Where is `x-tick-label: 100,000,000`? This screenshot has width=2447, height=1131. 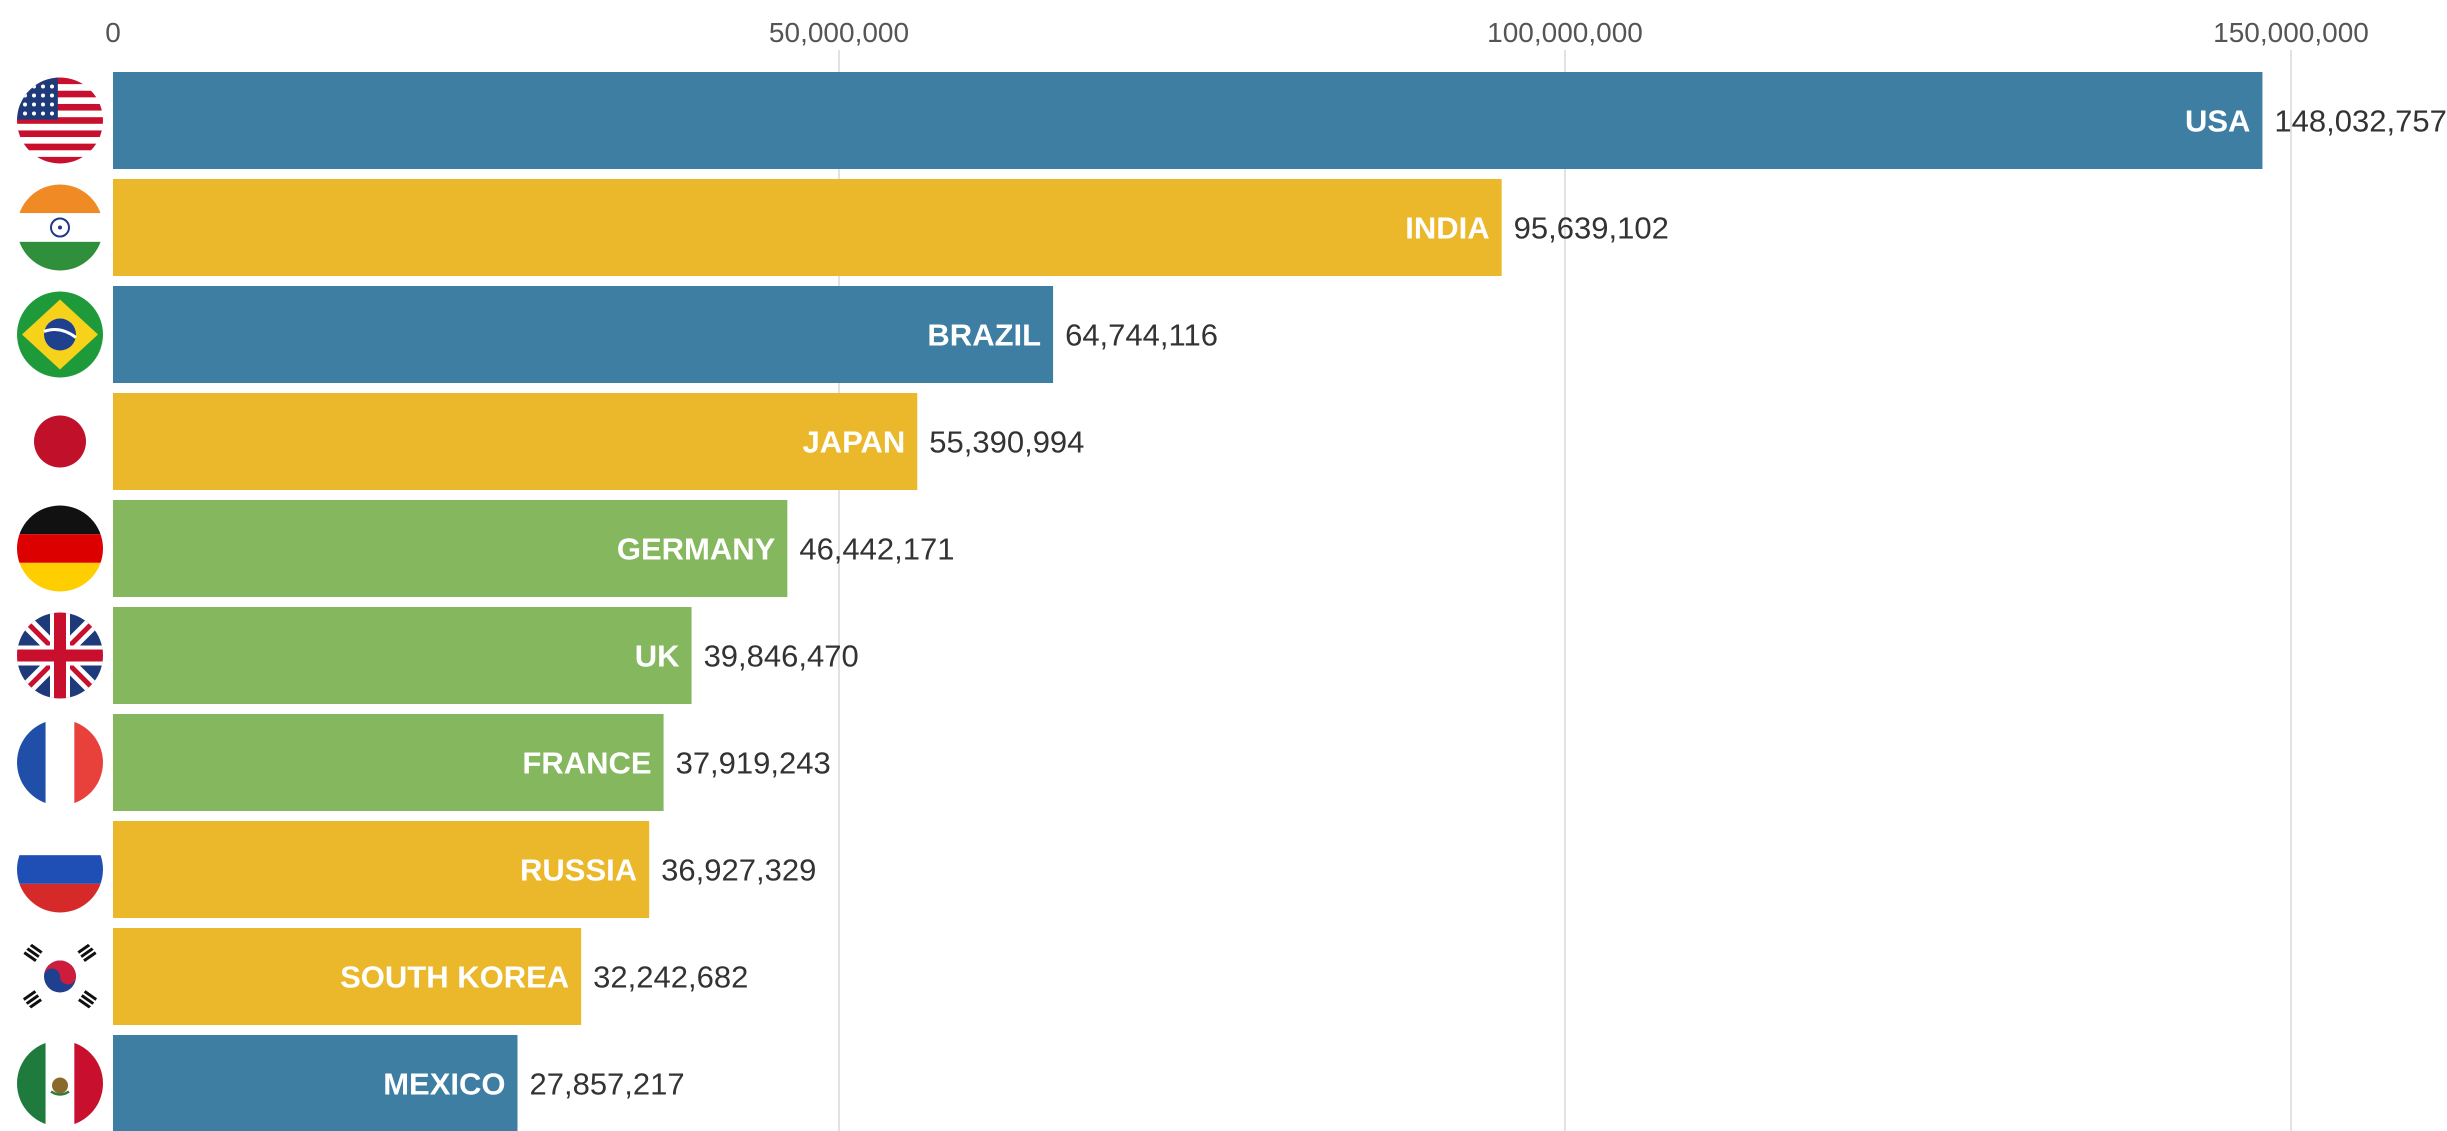 x-tick-label: 100,000,000 is located at coordinates (1565, 32).